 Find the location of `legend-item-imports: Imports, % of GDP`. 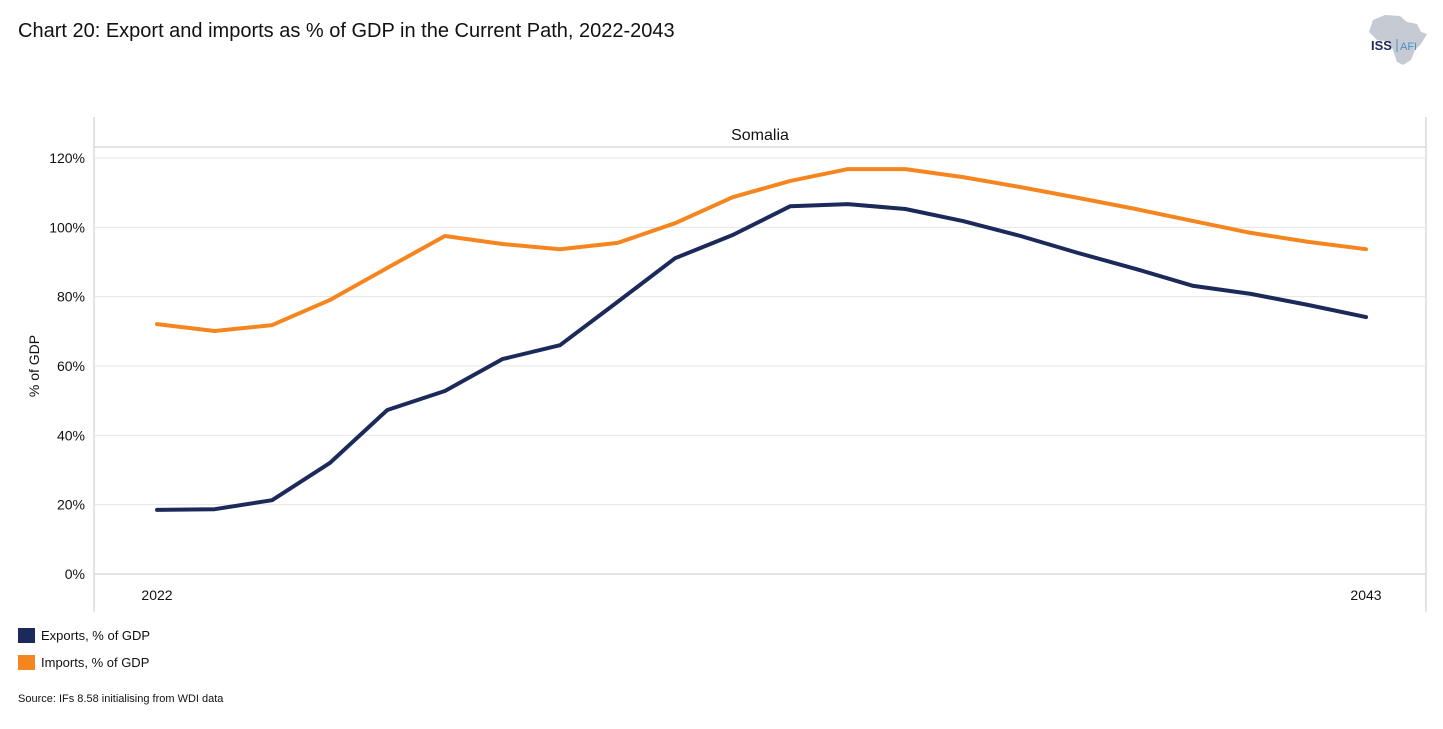

legend-item-imports: Imports, % of GDP is located at coordinates (83, 662).